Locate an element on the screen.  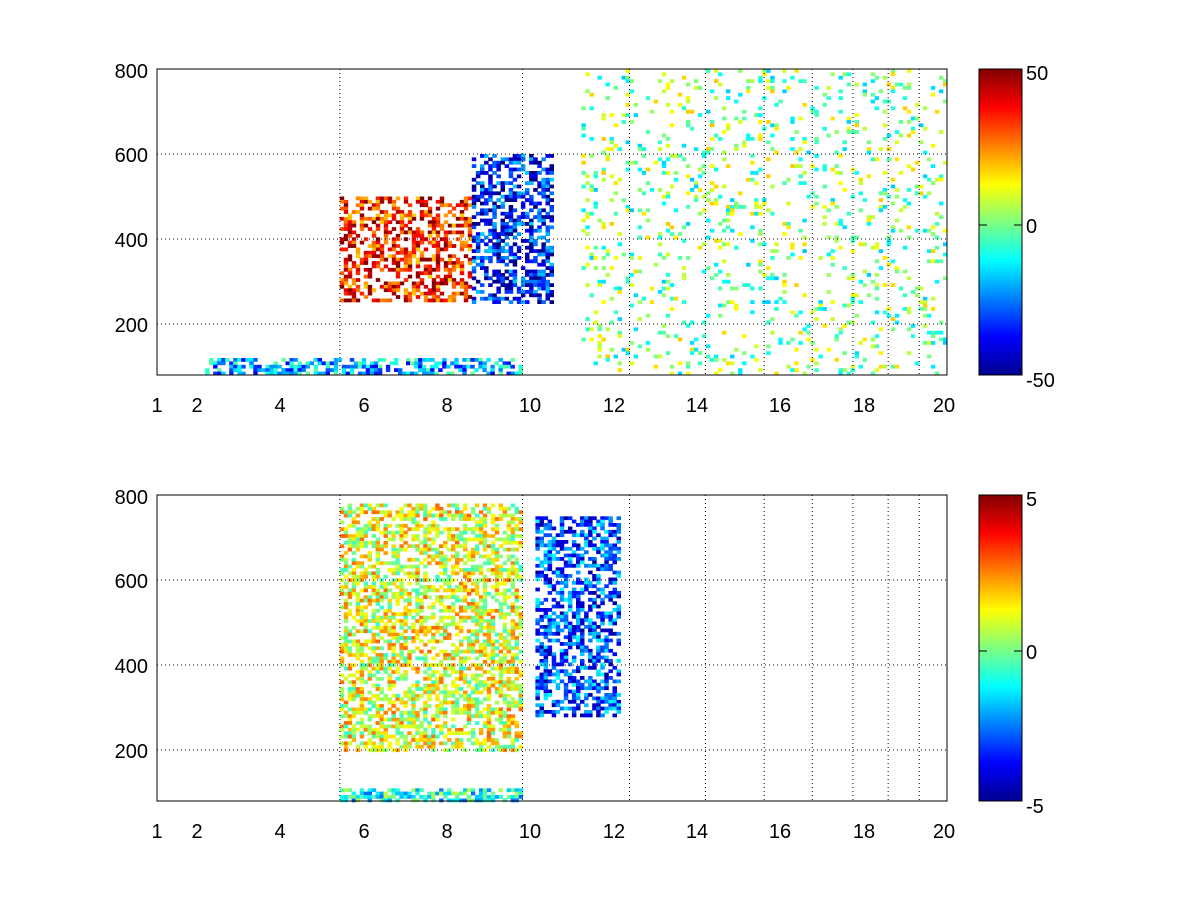
top-colorbar-tick-label: 0 is located at coordinates (1031, 227).